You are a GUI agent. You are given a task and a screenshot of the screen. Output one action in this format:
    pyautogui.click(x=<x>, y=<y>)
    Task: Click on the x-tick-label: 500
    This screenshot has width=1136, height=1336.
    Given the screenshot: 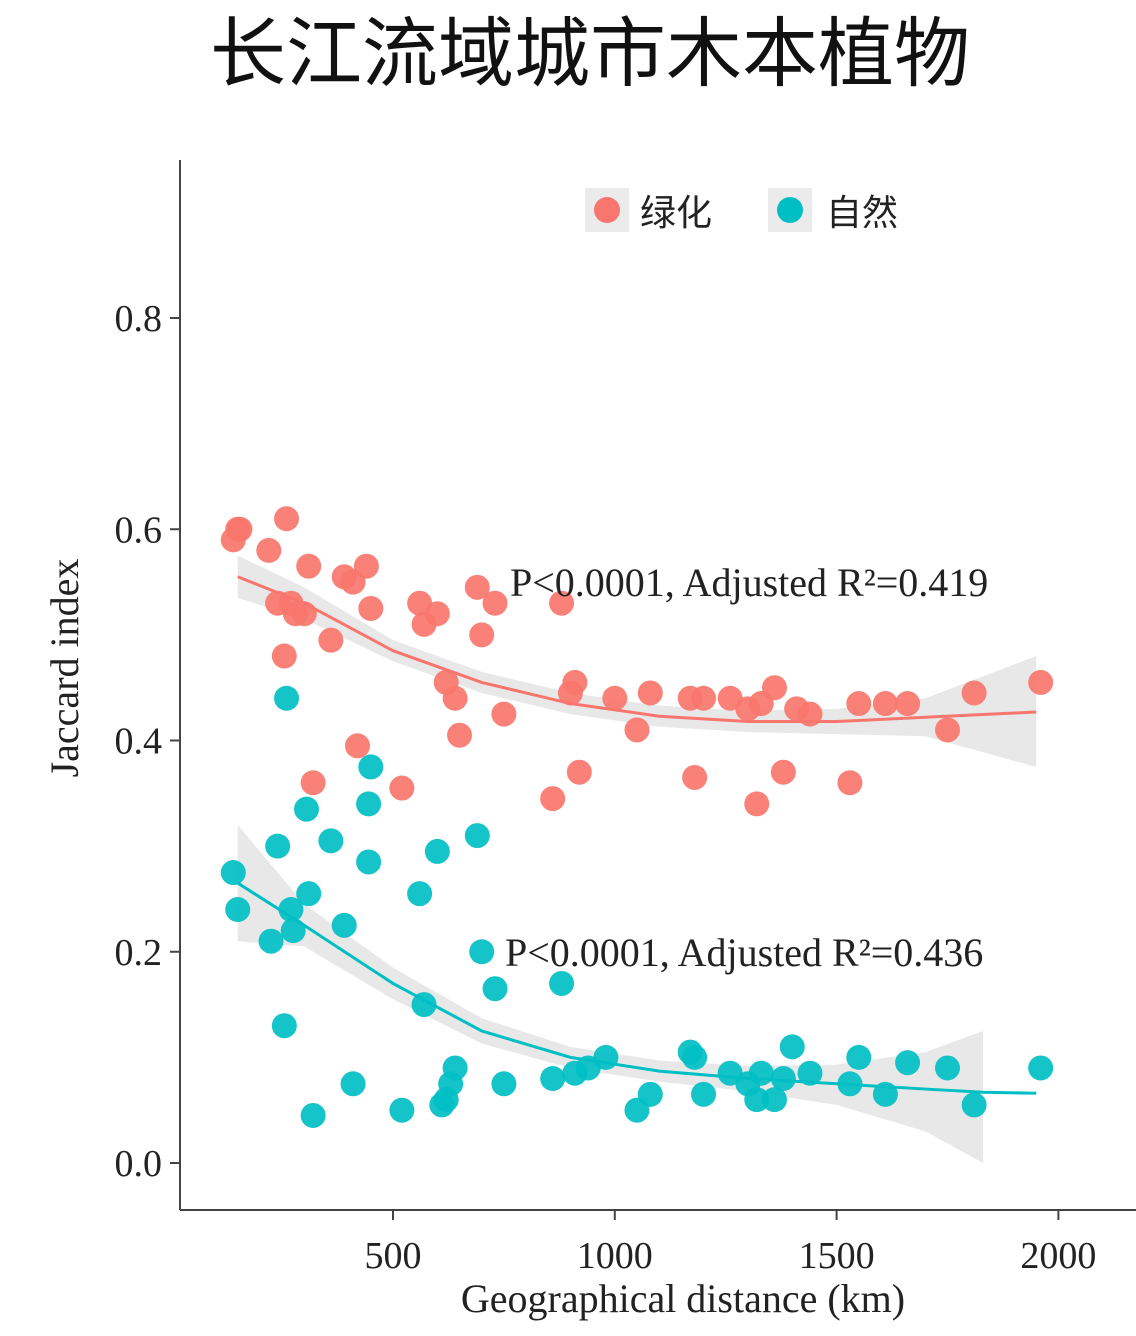 What is the action you would take?
    pyautogui.click(x=393, y=1256)
    